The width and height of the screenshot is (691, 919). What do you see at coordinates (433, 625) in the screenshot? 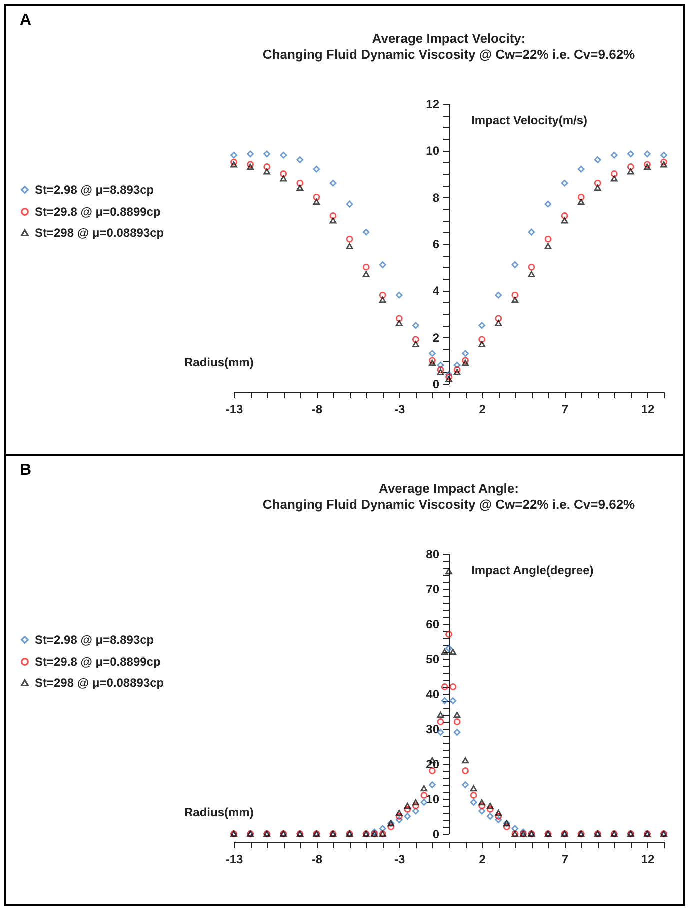
I see `y-tick-label: 60` at bounding box center [433, 625].